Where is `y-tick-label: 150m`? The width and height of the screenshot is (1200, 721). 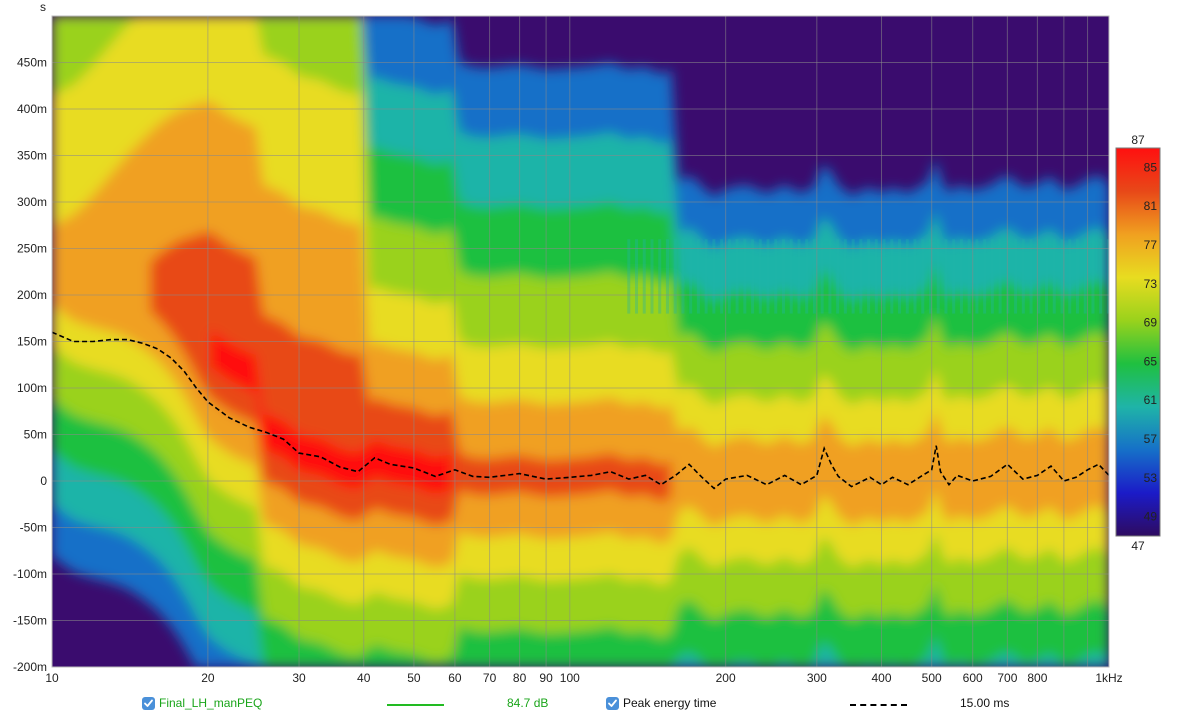 y-tick-label: 150m is located at coordinates (32, 342).